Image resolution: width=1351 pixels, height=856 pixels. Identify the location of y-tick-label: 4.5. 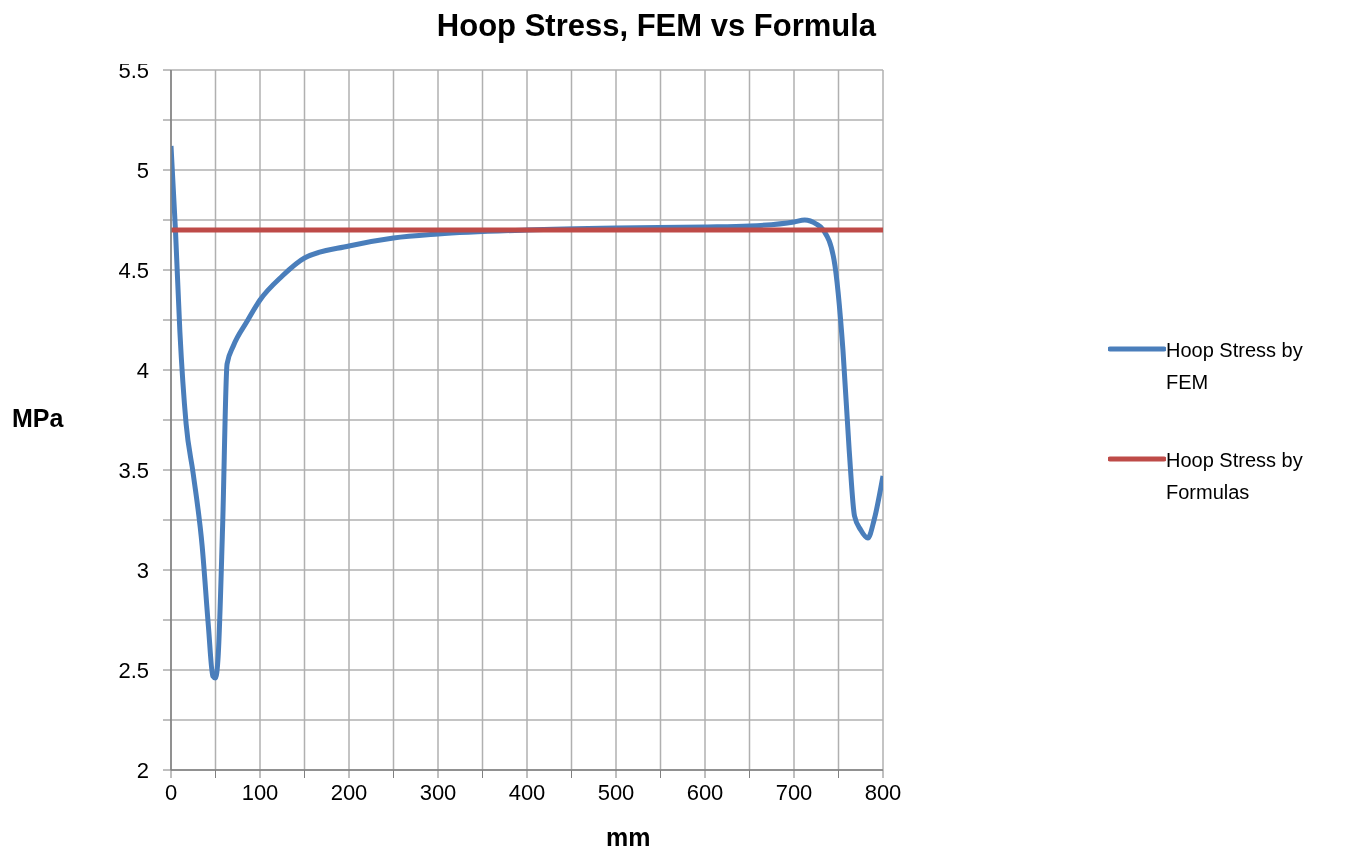
(133, 270).